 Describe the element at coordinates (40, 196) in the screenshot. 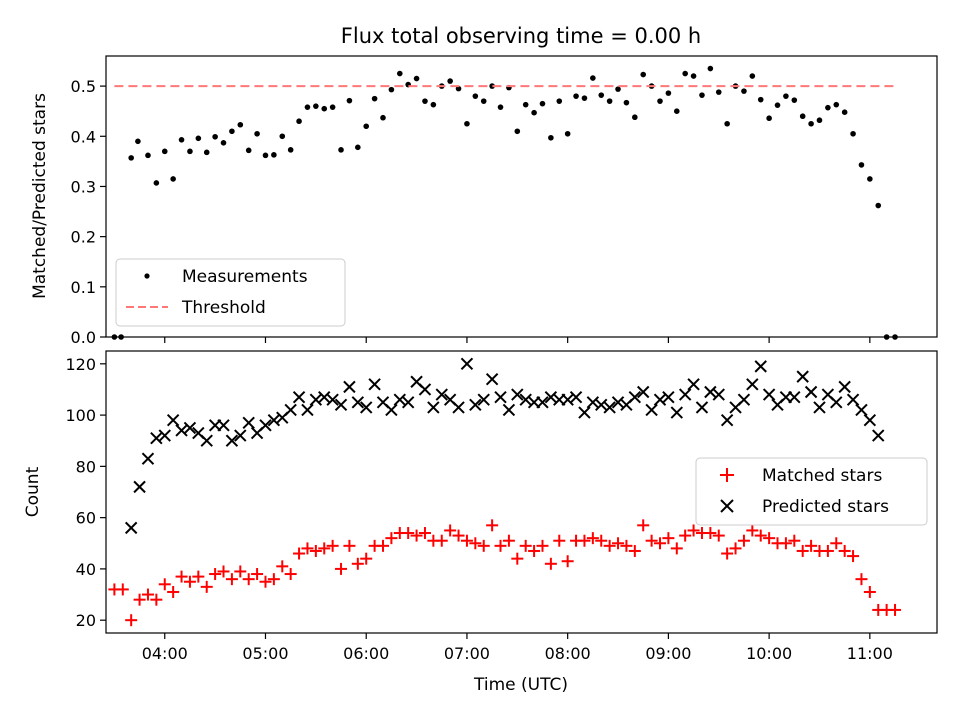

I see `ratio-y-axis-label: Matched/Predicted stars` at that location.